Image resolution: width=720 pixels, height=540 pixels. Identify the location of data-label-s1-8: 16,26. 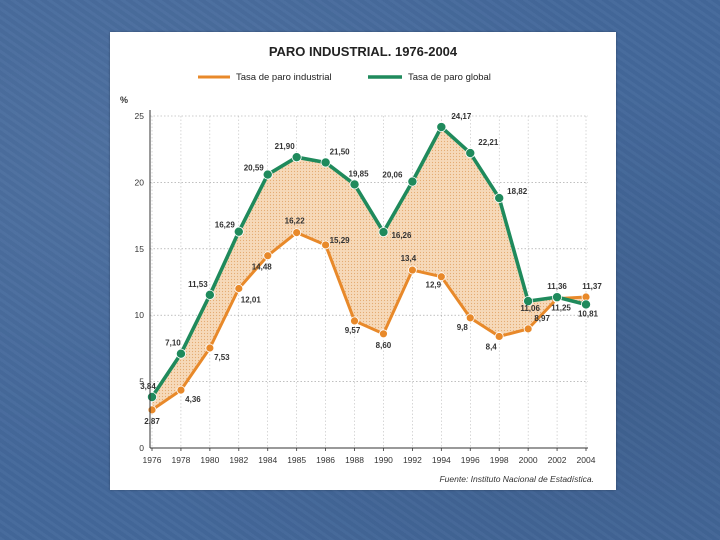
(401, 235).